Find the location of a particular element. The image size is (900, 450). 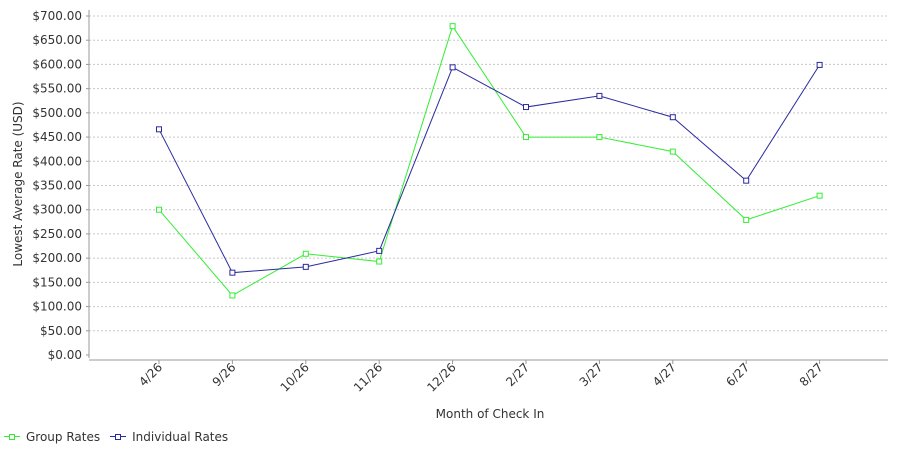

legend-swatch-group-rates is located at coordinates (12, 437).